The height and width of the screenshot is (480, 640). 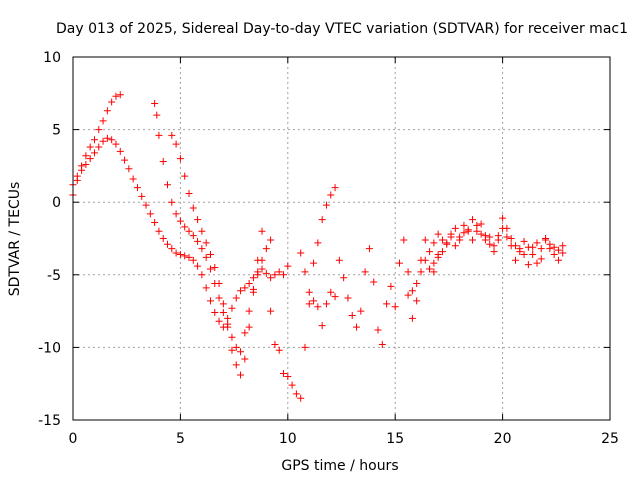 What do you see at coordinates (180, 439) in the screenshot?
I see `x-tick-label: 5` at bounding box center [180, 439].